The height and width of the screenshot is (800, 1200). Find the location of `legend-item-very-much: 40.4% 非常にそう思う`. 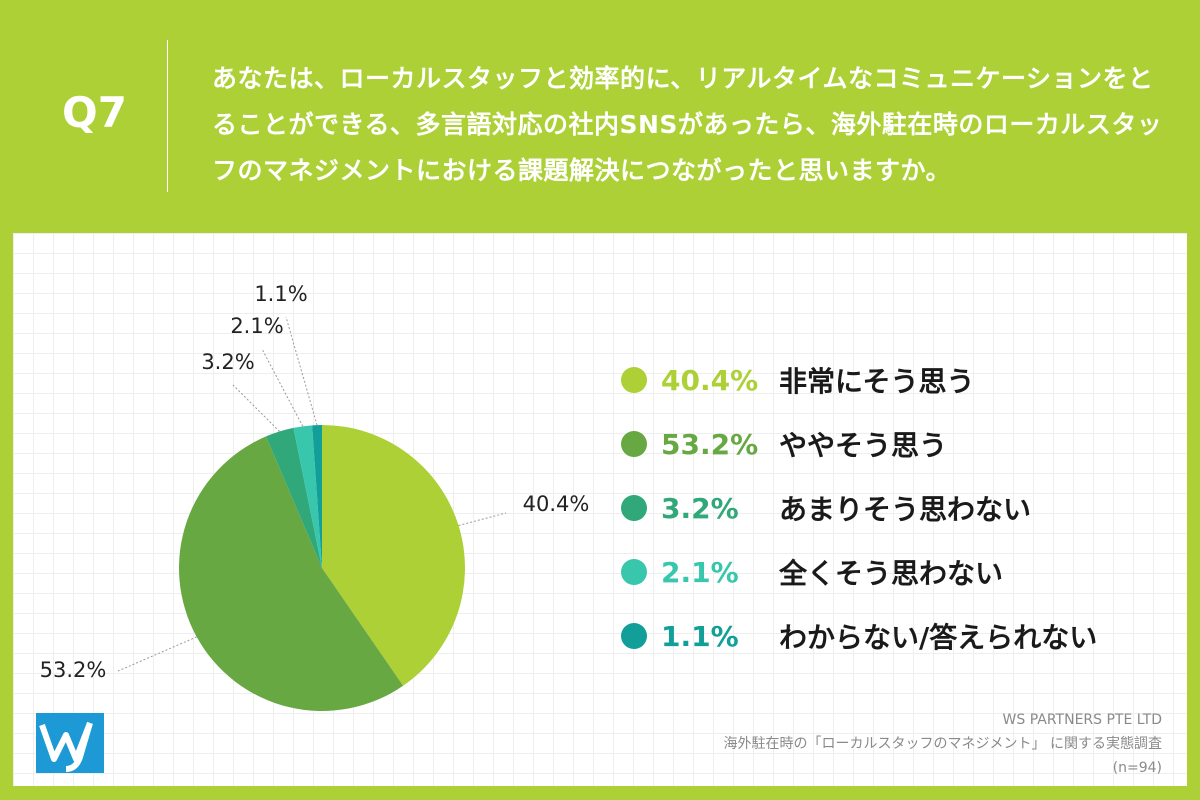

legend-item-very-much: 40.4% 非常にそう思う is located at coordinates (859, 380).